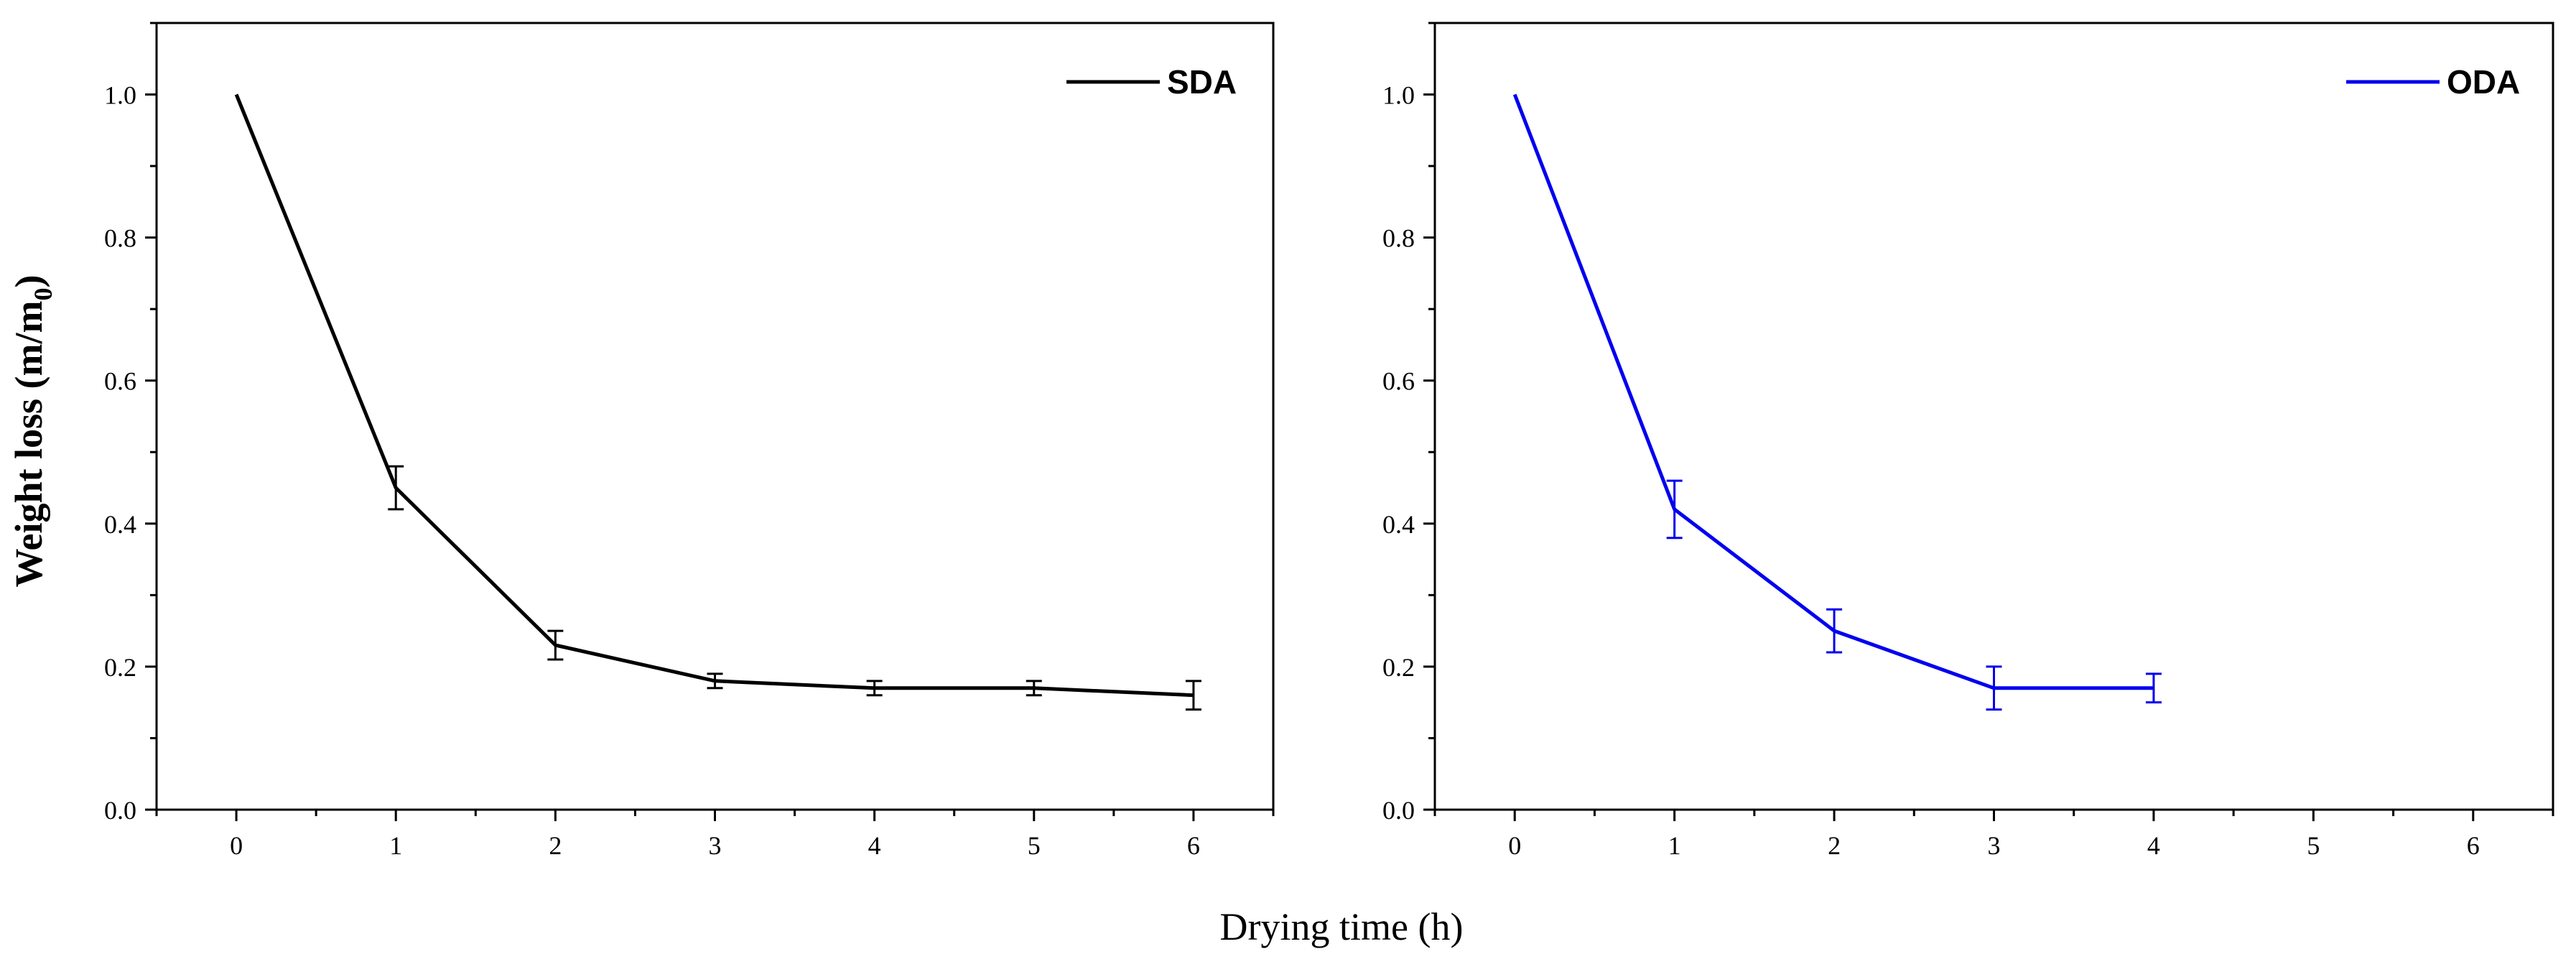 The height and width of the screenshot is (967, 2576). I want to click on legend-label: SDA, so click(1202, 82).